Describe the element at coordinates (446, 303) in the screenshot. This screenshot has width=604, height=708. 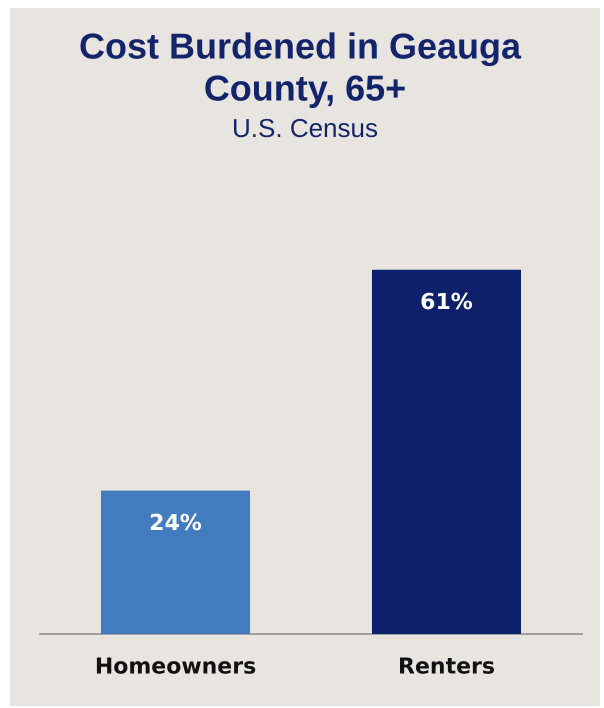
I see `data-label: 61%` at that location.